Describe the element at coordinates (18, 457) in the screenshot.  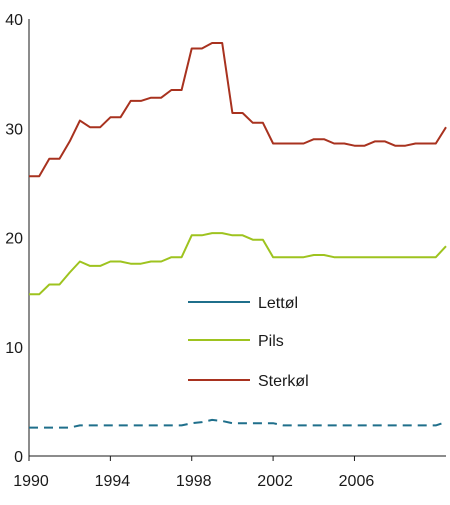
I see `y-tick-label: 0` at that location.